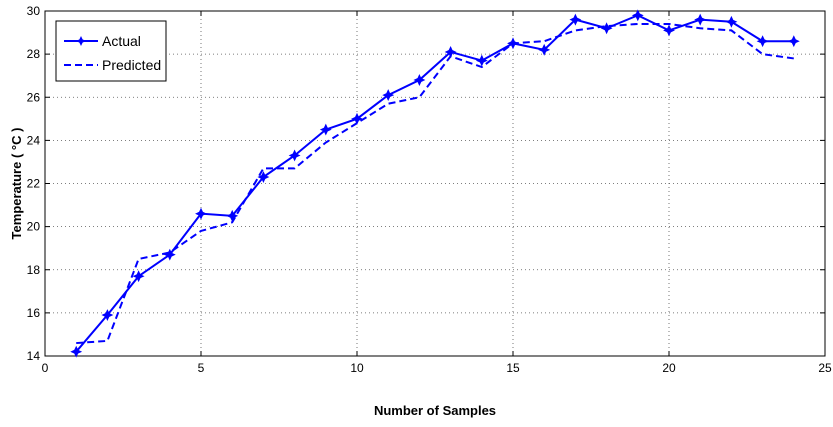 Image resolution: width=833 pixels, height=427 pixels. Describe the element at coordinates (669, 368) in the screenshot. I see `x-tick-label: 20` at that location.